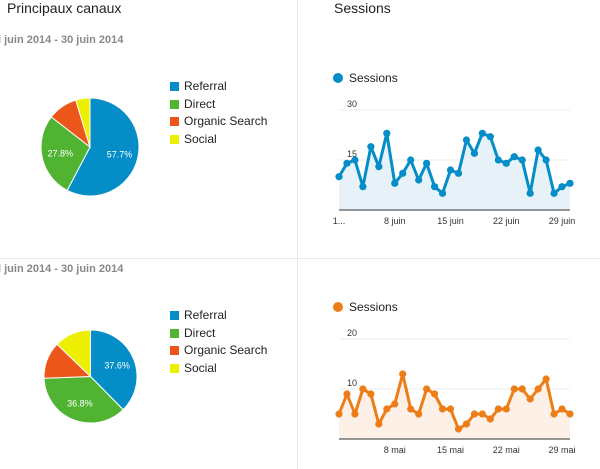 The width and height of the screenshot is (600, 469). I want to click on date-range-1: l juin 2014 - 30 juin 2014, so click(62, 40).